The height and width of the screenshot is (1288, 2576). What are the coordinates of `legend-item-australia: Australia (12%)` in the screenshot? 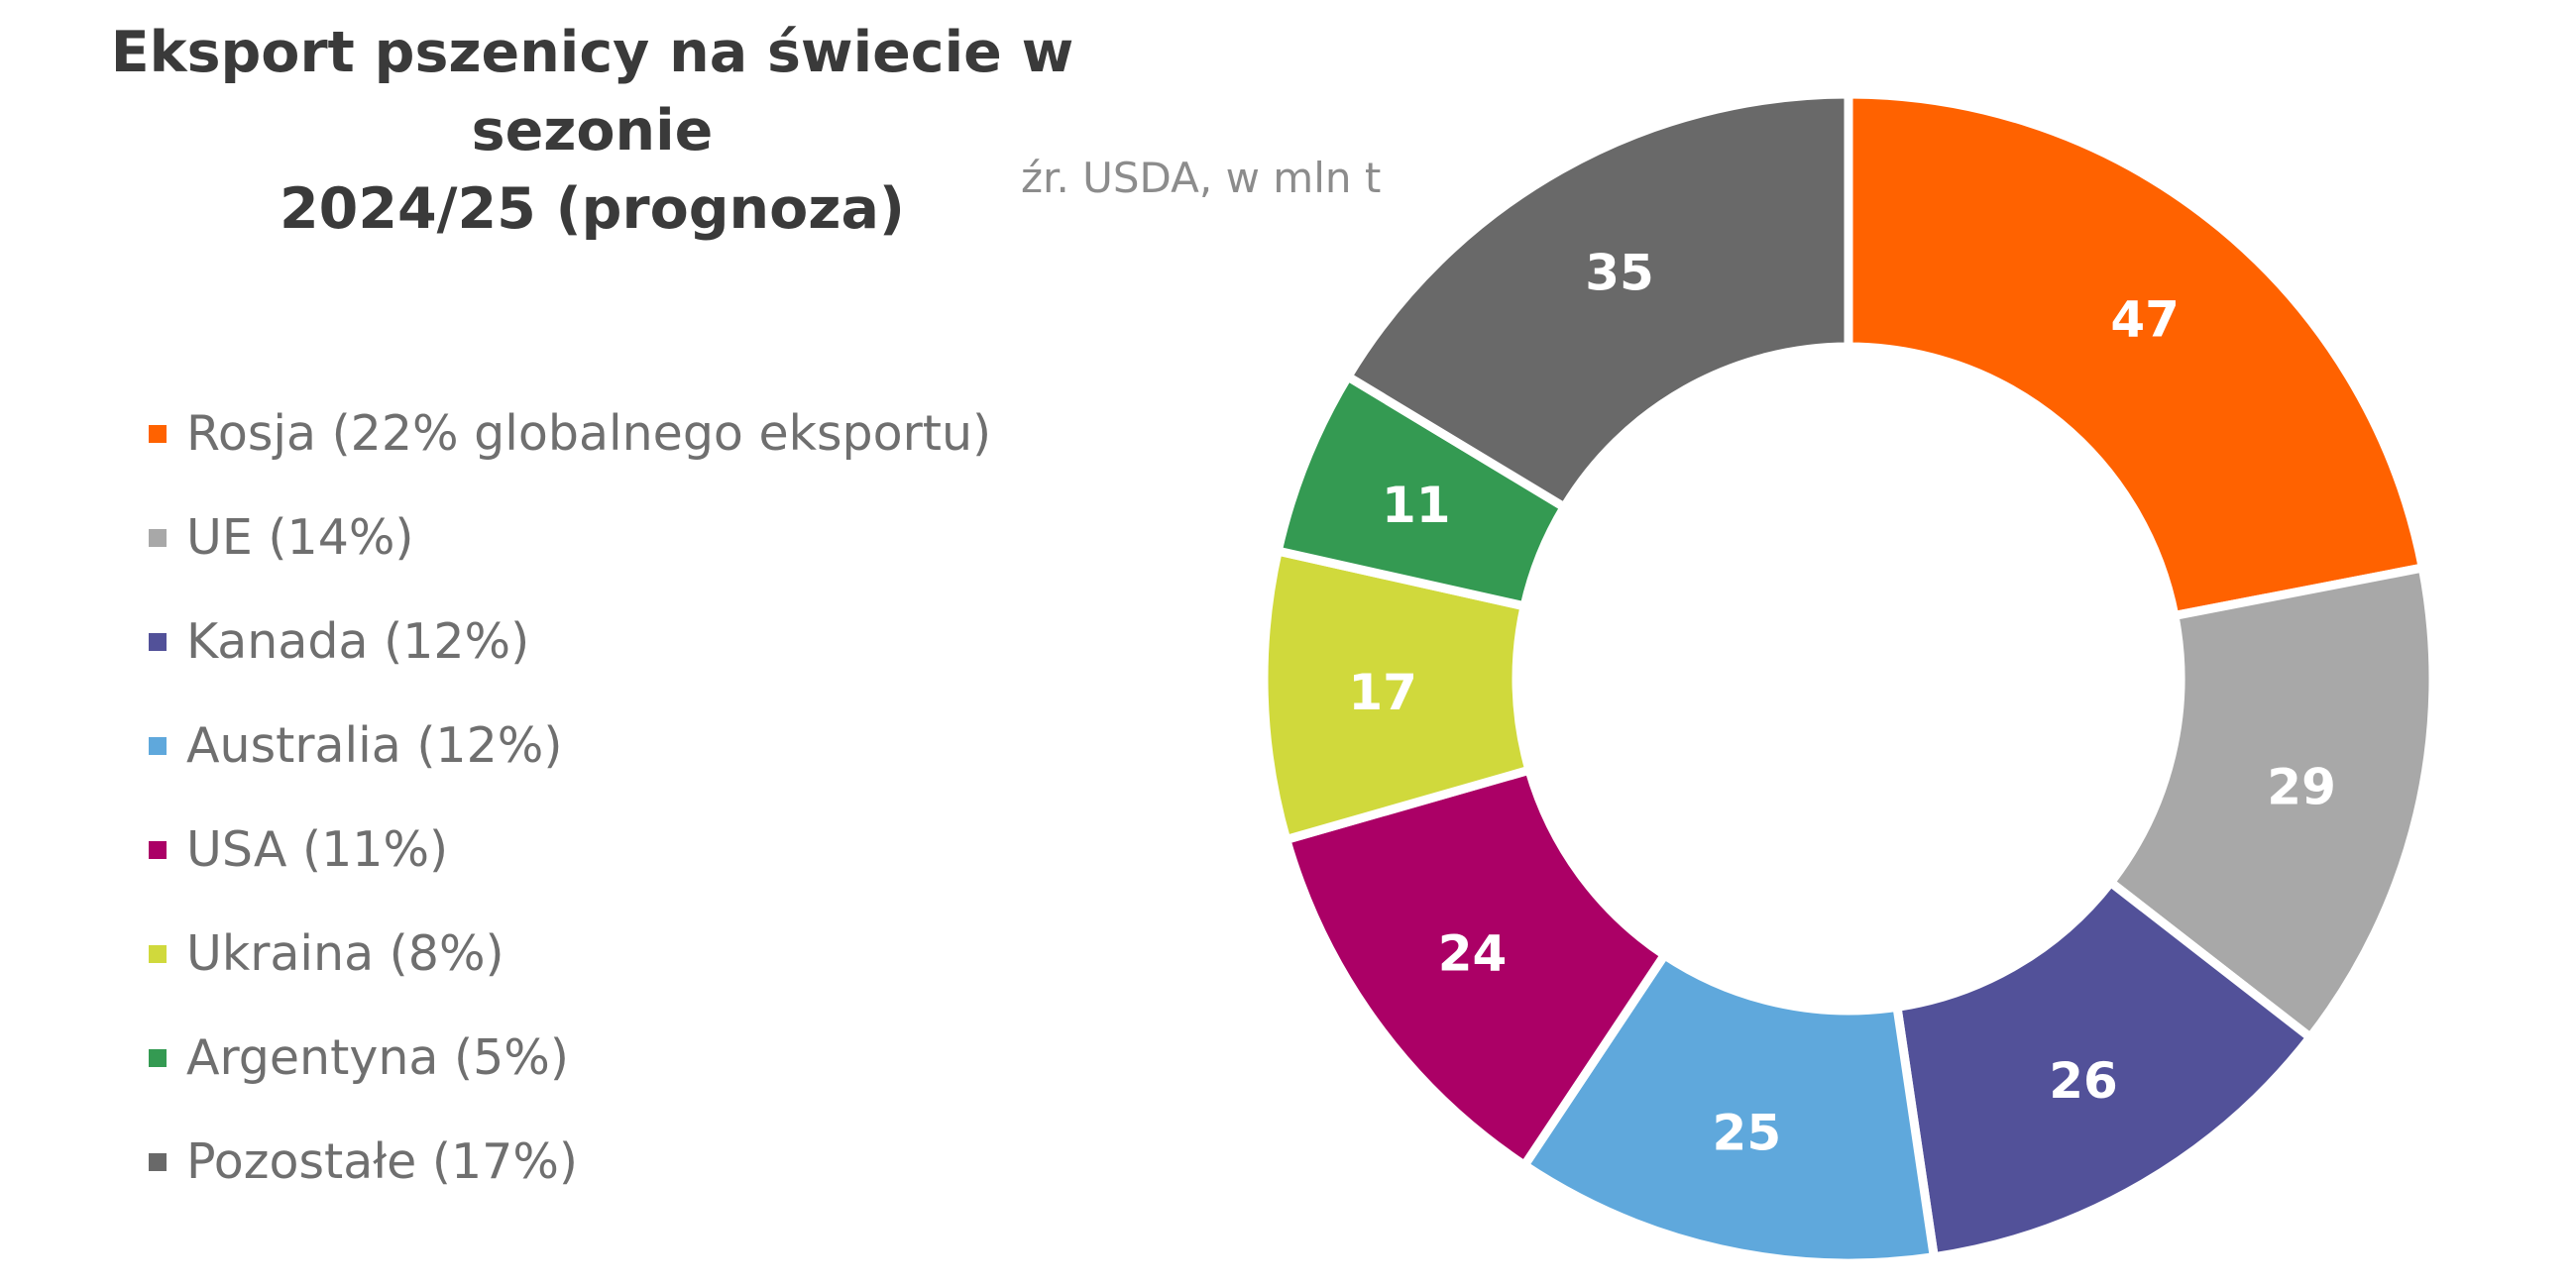 It's located at (570, 746).